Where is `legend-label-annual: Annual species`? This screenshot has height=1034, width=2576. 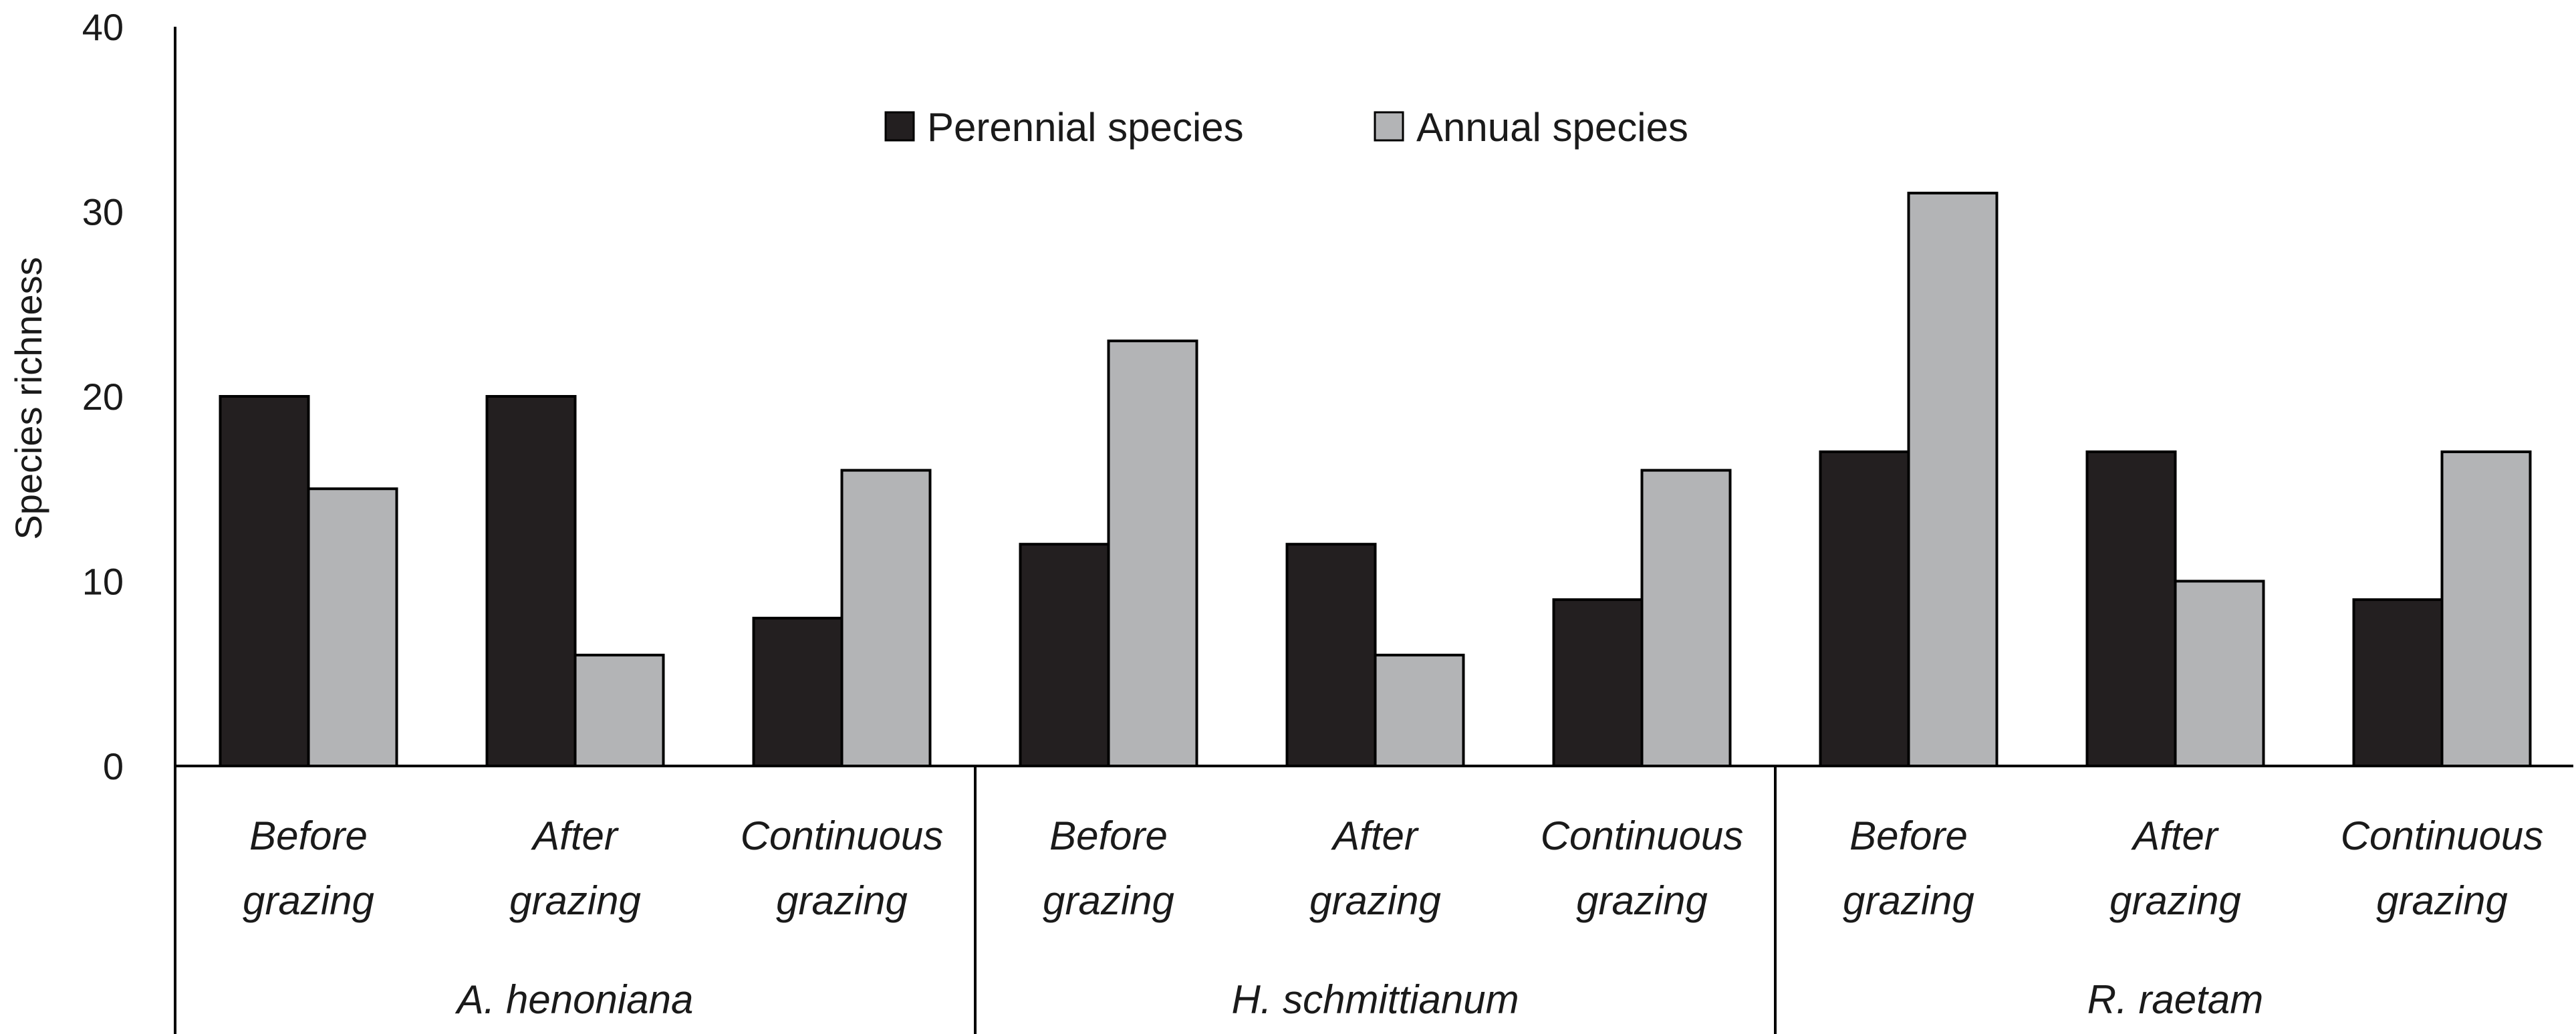 legend-label-annual: Annual species is located at coordinates (1552, 127).